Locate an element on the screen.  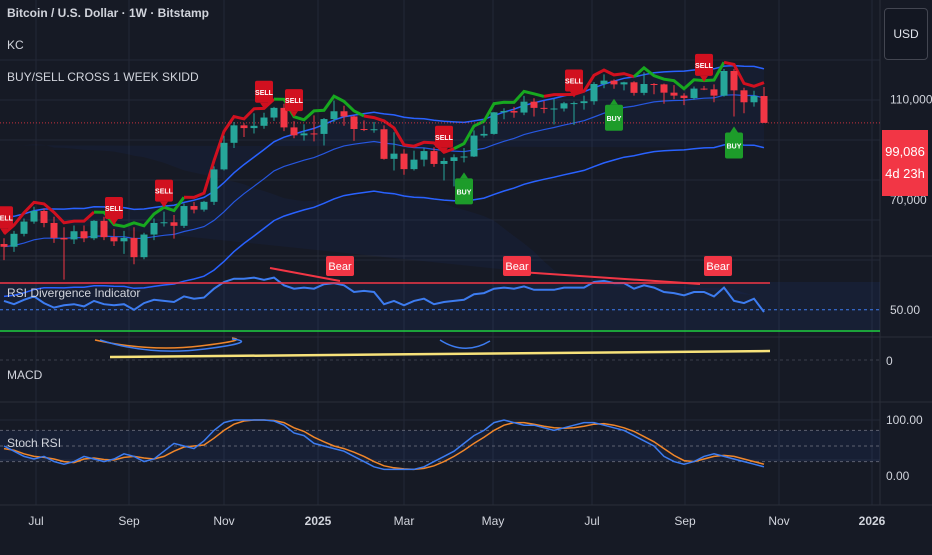
macd-histogram-baseline is located at coordinates (440, 354).